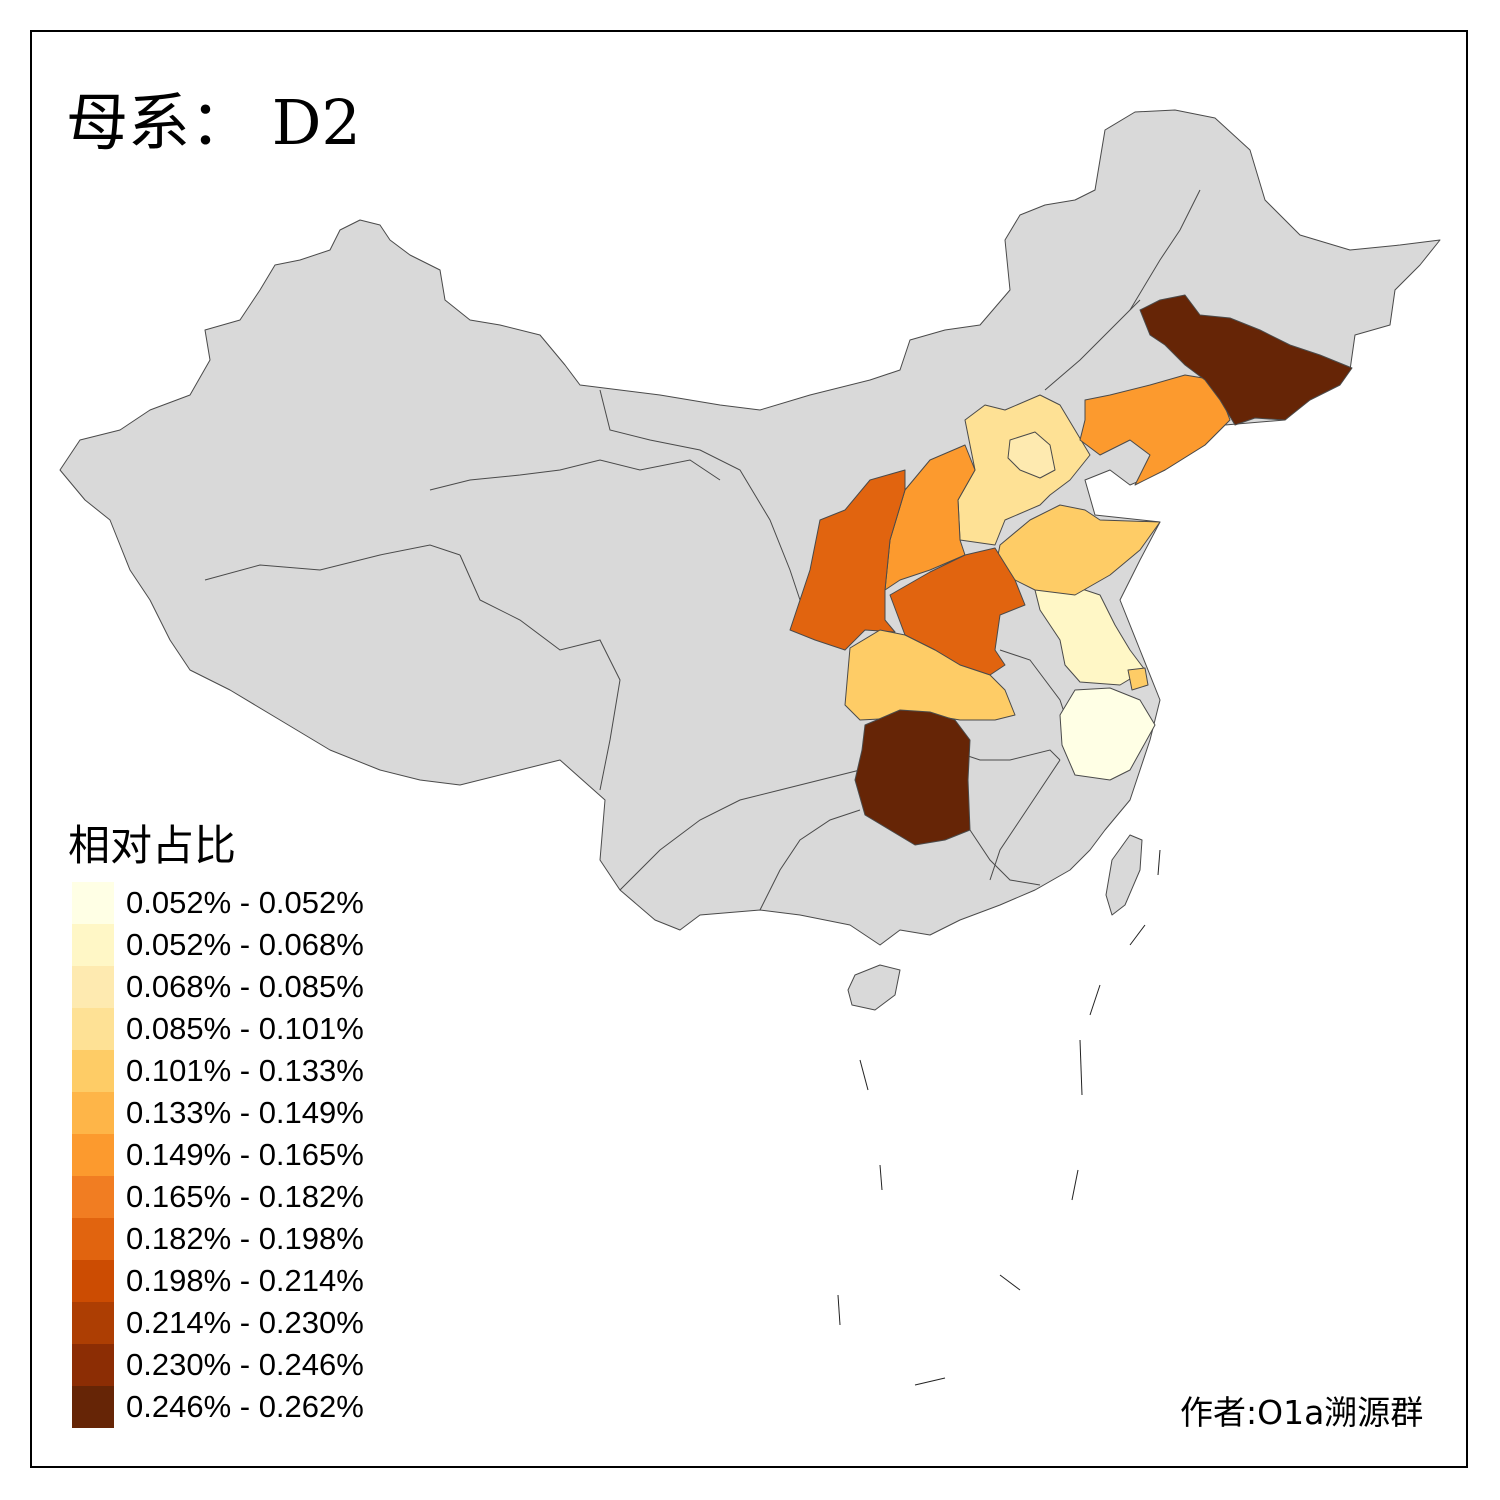 This screenshot has height=1500, width=1500. What do you see at coordinates (1155, 430) in the screenshot?
I see `region-liaoning` at bounding box center [1155, 430].